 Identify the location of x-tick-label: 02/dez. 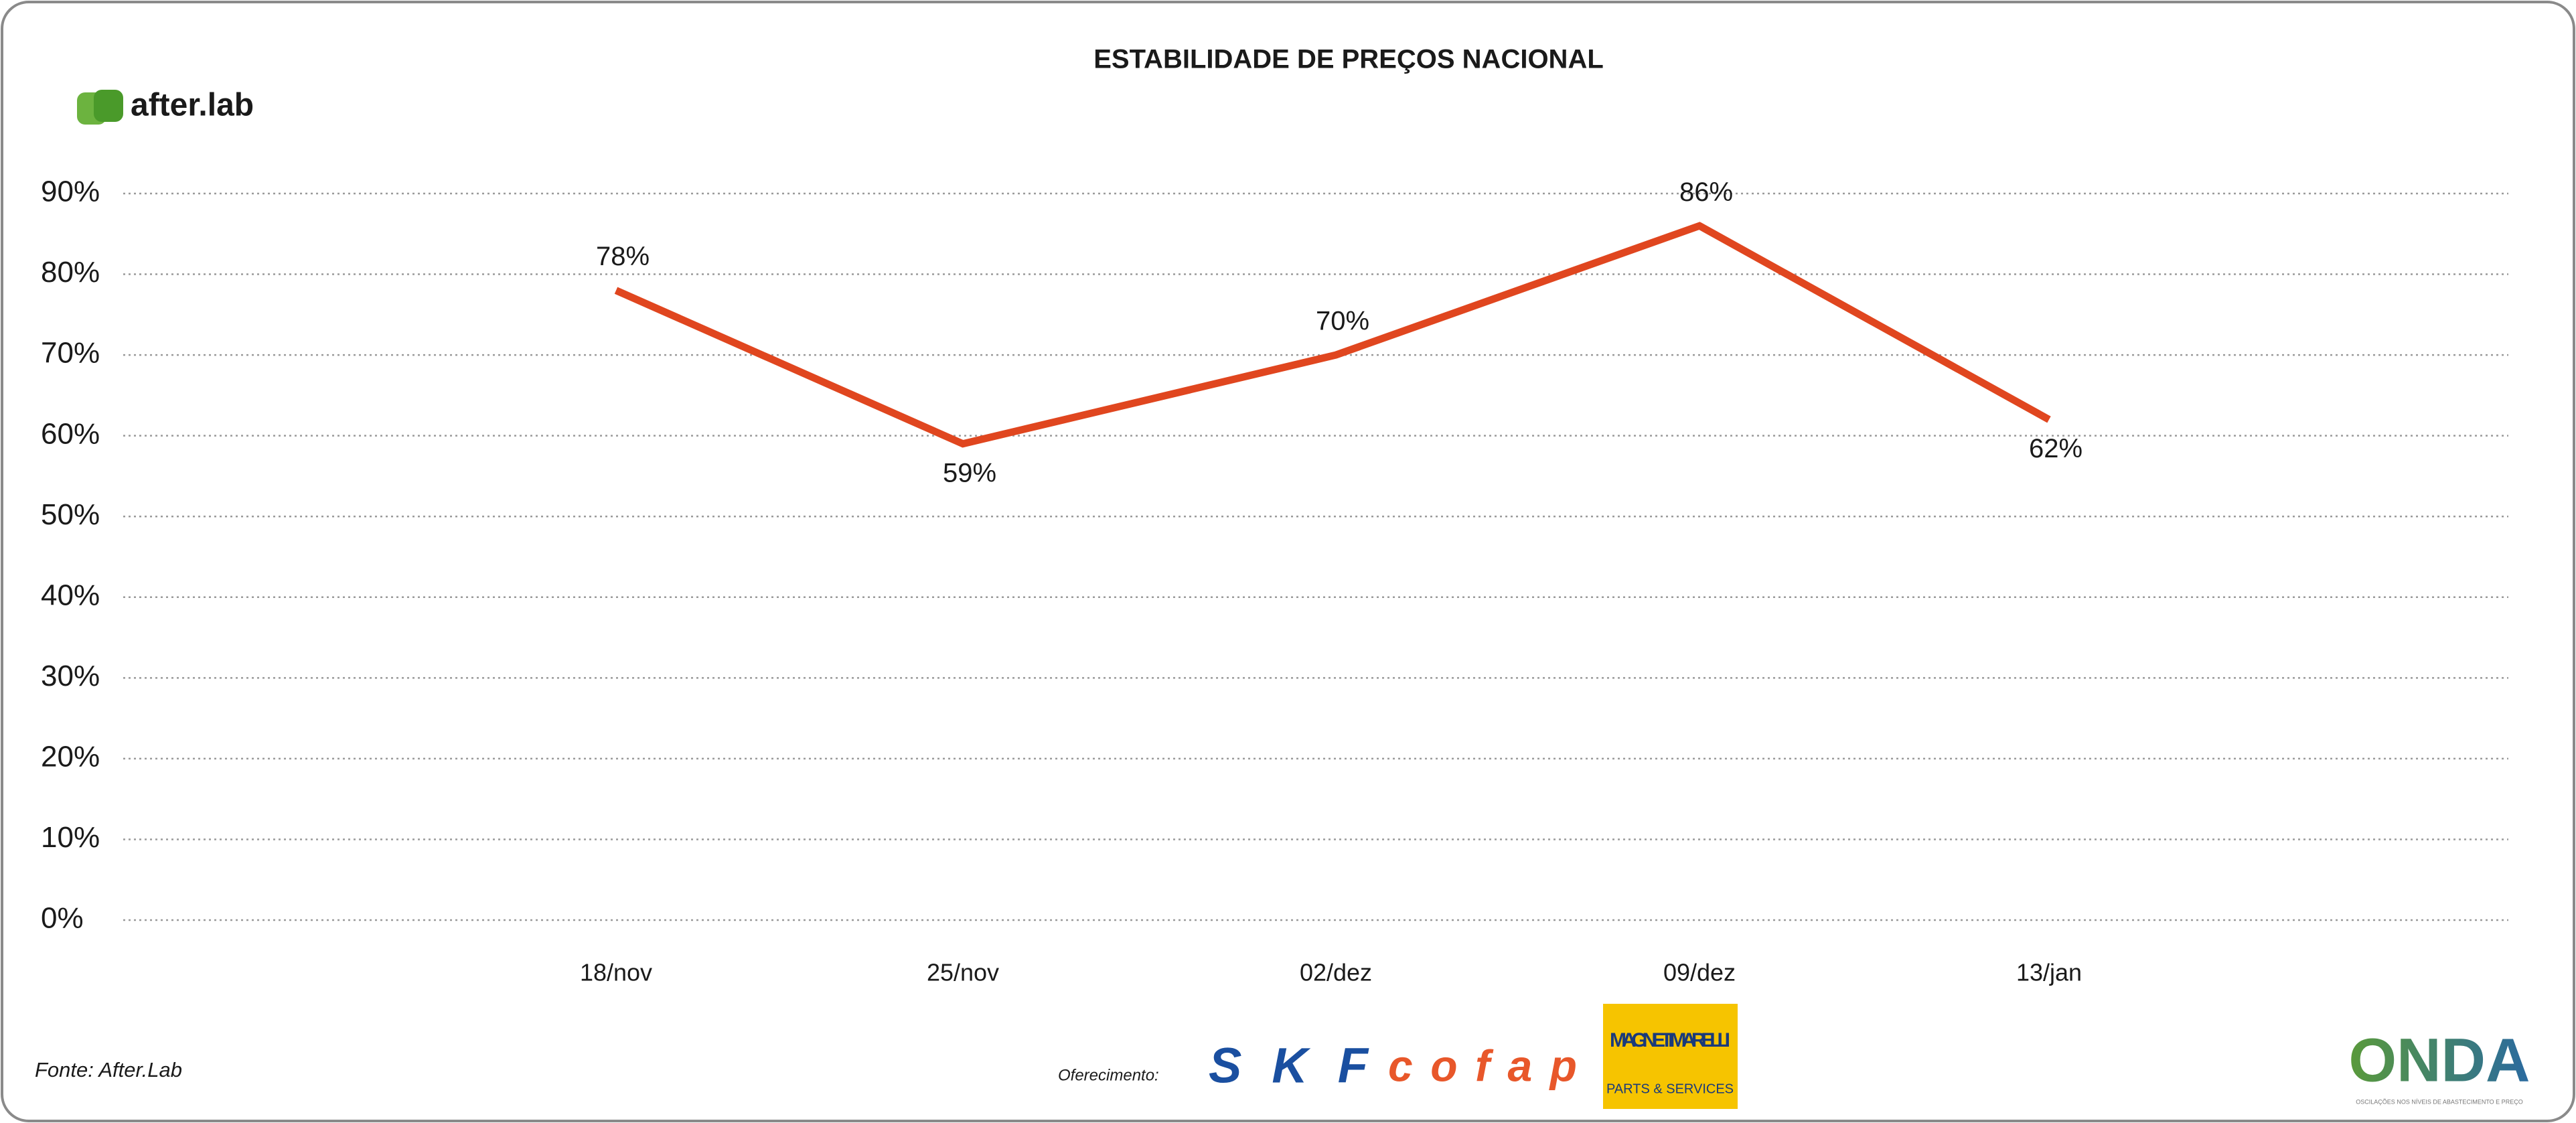
(1336, 972).